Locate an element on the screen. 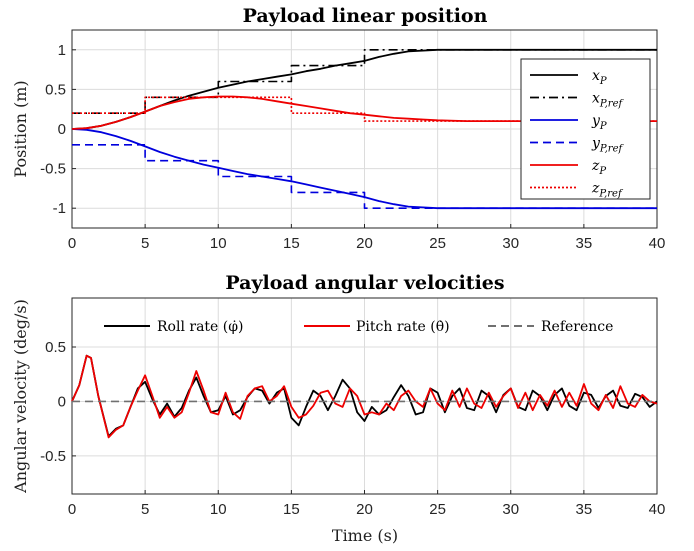 Image resolution: width=694 pixels, height=551 pixels. angular-x-ticks: 0 5 10 15 20 25 30 35 40 is located at coordinates (367, 504).